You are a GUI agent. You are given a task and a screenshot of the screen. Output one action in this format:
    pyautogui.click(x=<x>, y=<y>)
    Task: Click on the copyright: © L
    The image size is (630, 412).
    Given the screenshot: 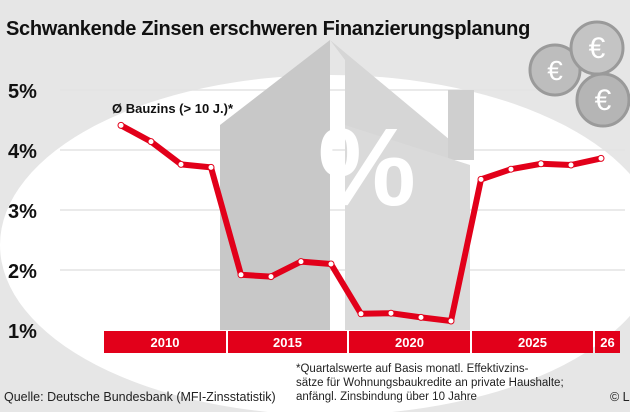 What is the action you would take?
    pyautogui.click(x=620, y=397)
    